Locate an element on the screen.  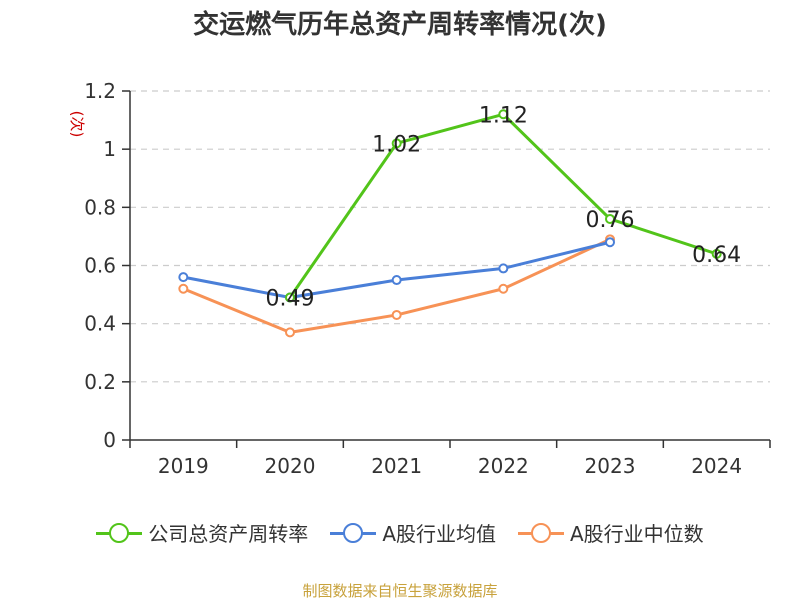
y-tick-label: 0.6 is located at coordinates (100, 266).